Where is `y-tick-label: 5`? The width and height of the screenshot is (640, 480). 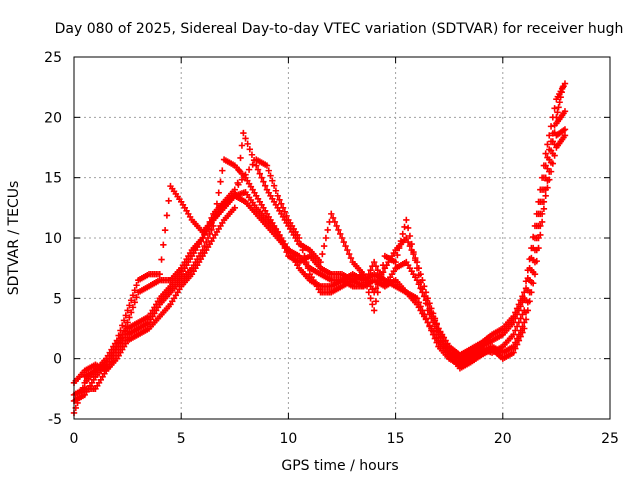
y-tick-label: 5 is located at coordinates (57, 299).